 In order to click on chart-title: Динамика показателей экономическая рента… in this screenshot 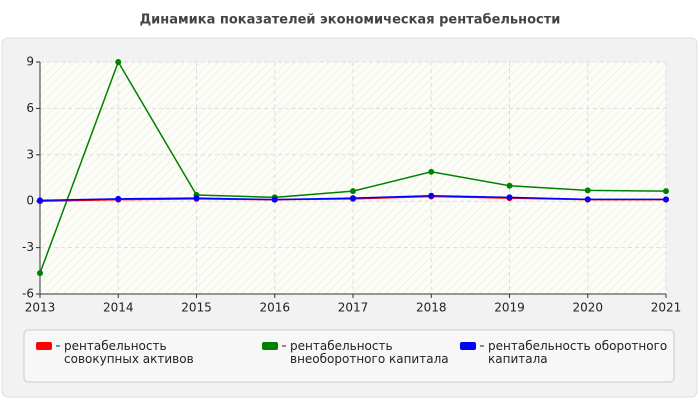, I will do `click(350, 20)`.